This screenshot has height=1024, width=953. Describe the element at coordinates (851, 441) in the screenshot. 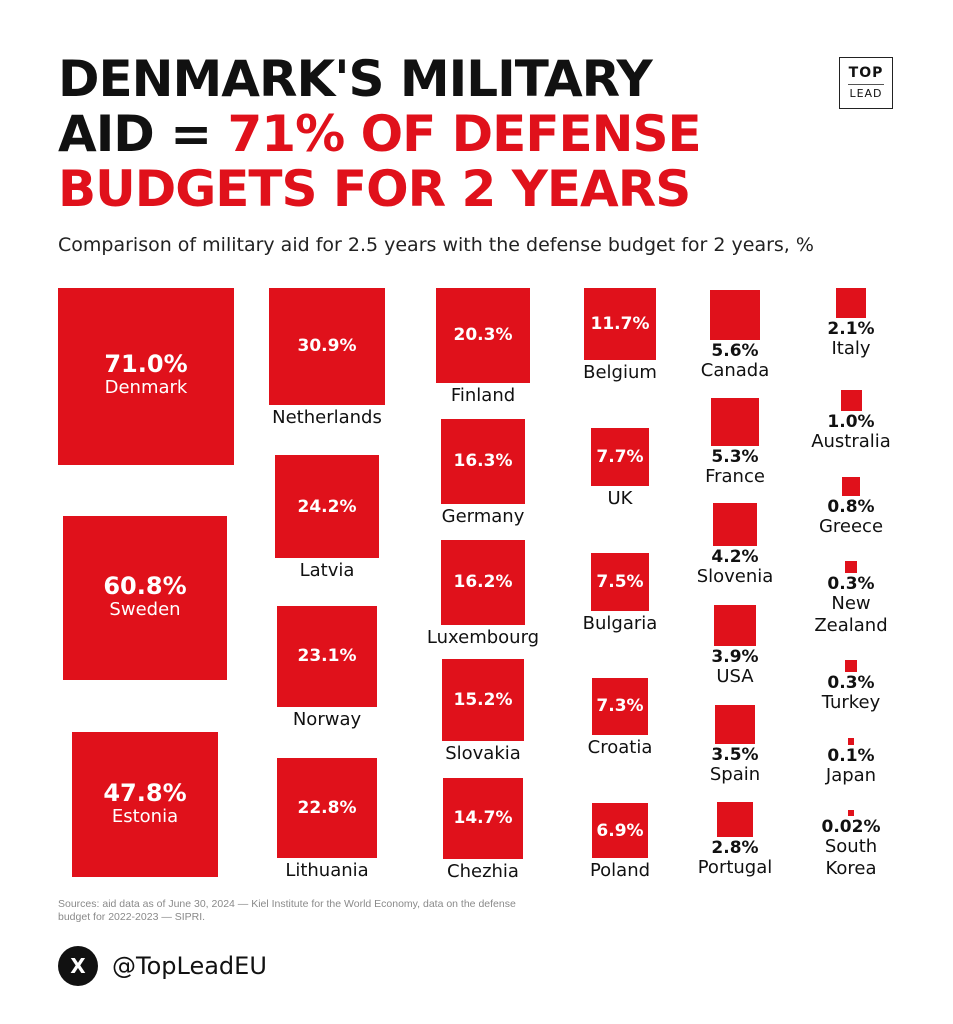

I see `country-label-australia: Australia` at that location.